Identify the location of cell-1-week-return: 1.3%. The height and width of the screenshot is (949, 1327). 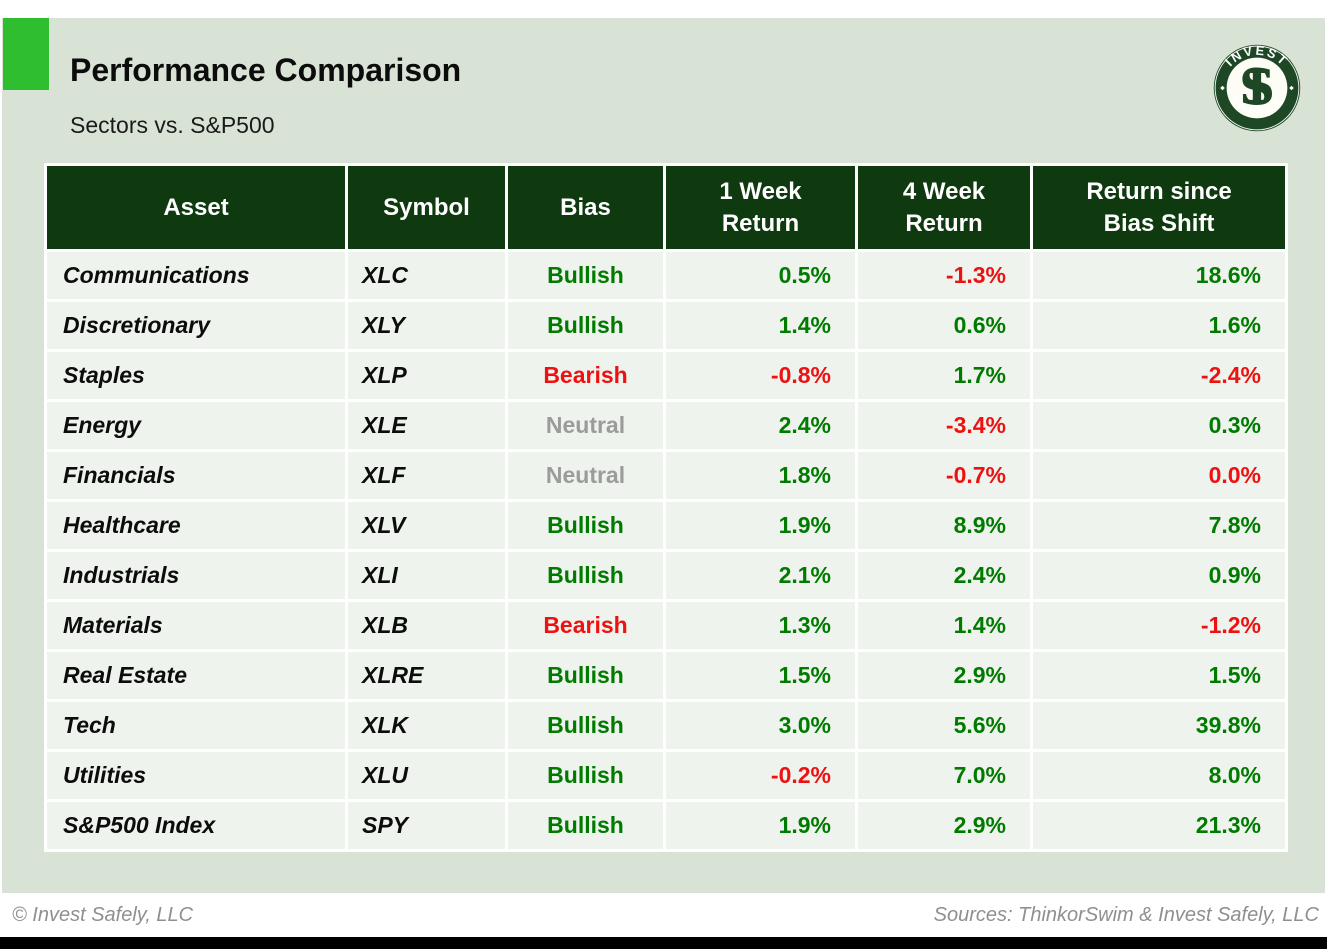
(760, 625).